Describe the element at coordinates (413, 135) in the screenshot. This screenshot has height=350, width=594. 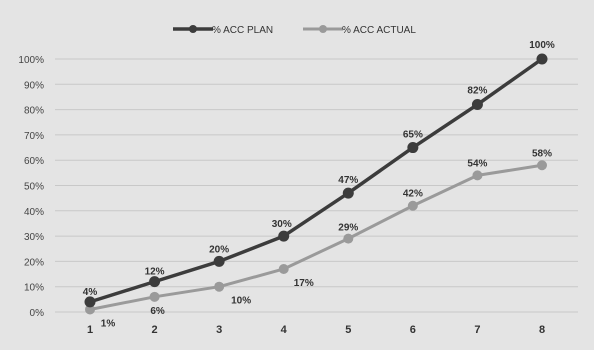
I see `plan-data-label: 65%` at that location.